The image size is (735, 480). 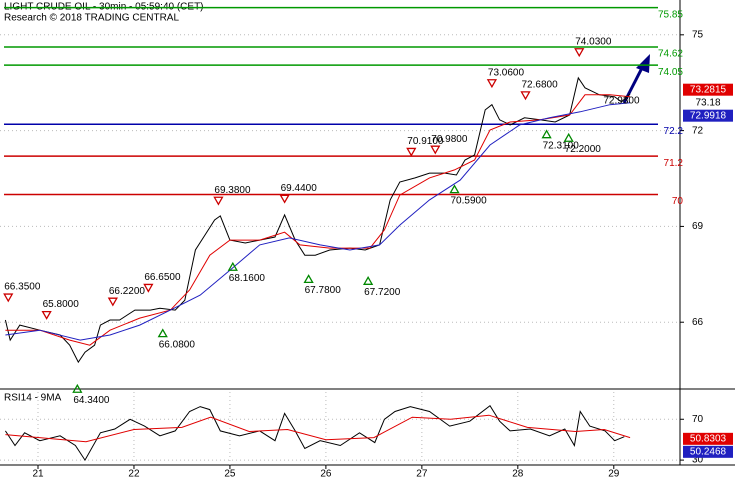 I want to click on annotation-label: 64.3400, so click(x=91, y=400).